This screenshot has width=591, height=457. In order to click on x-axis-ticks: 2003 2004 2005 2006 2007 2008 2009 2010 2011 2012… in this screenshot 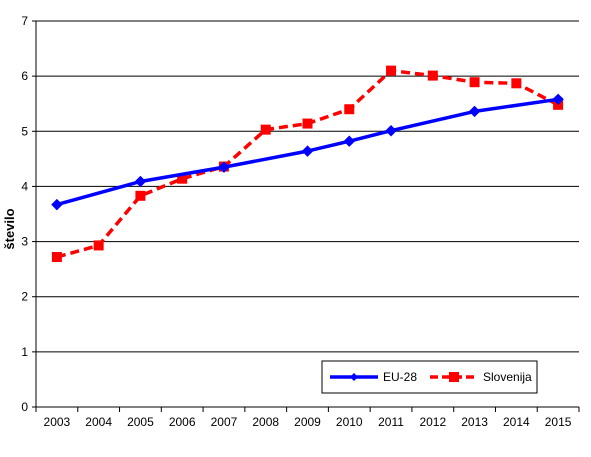, I will do `click(307, 418)`.